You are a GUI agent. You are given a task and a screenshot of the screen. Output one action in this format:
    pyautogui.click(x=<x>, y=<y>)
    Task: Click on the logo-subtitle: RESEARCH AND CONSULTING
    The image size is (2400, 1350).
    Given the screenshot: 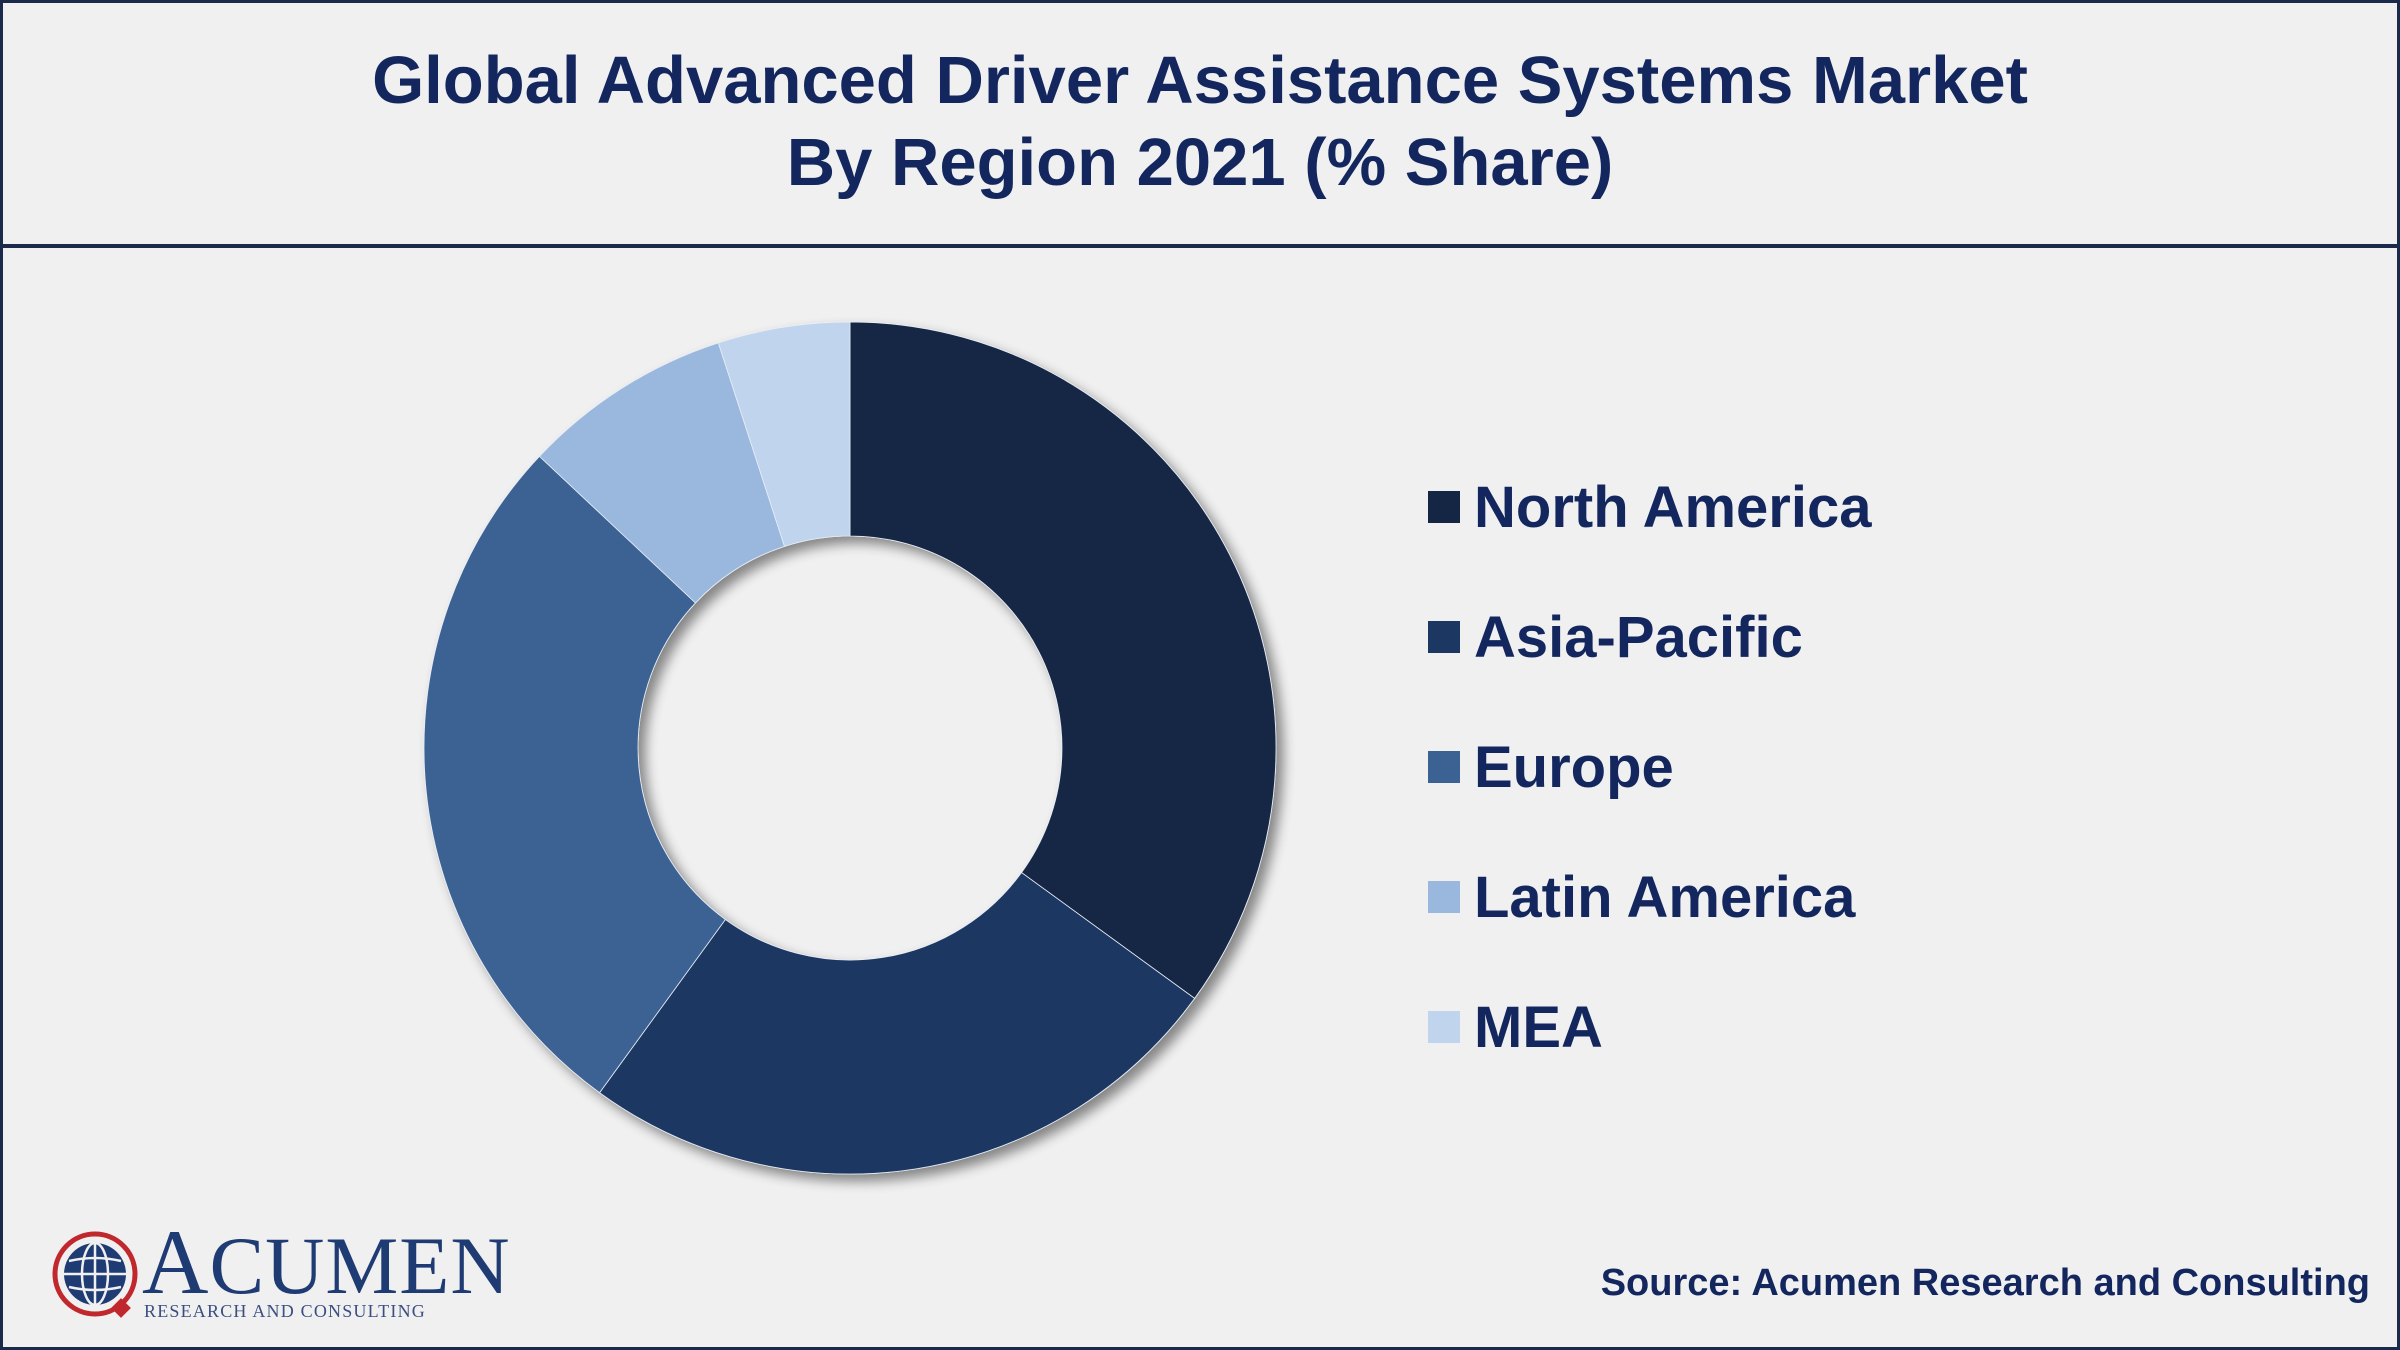 What is the action you would take?
    pyautogui.click(x=285, y=1311)
    